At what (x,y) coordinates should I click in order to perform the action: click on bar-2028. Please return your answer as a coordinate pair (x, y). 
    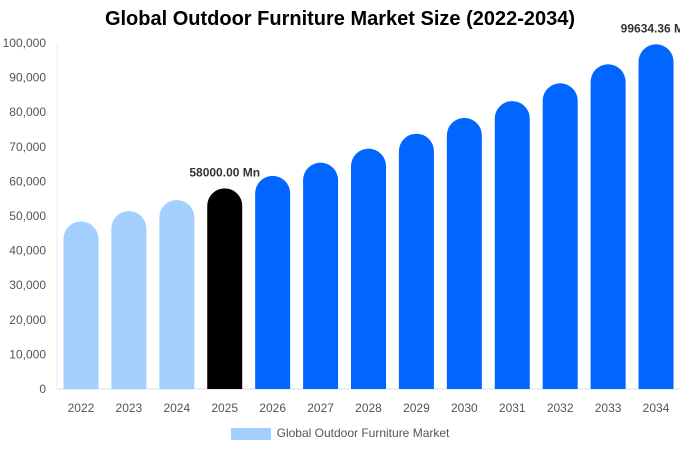
    Looking at the image, I should click on (368, 268).